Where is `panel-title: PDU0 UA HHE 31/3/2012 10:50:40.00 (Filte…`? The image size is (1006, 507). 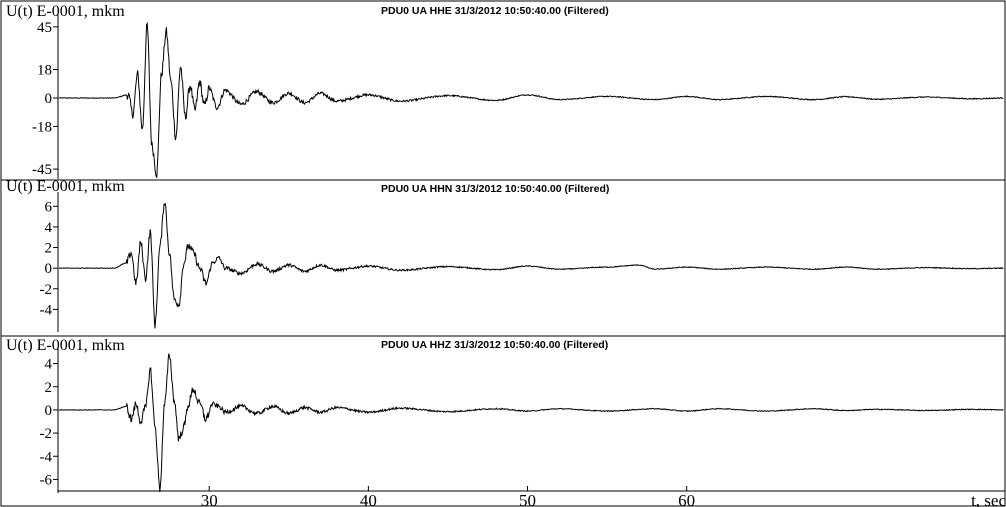
panel-title: PDU0 UA HHE 31/3/2012 10:50:40.00 (Filte… is located at coordinates (495, 11).